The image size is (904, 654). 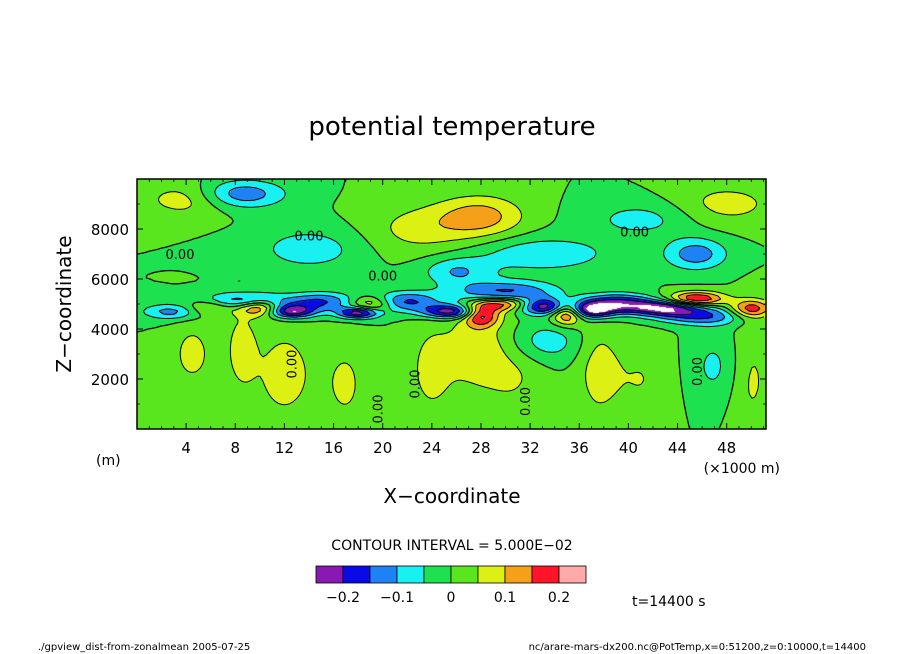 What do you see at coordinates (110, 330) in the screenshot?
I see `y-tick-label: 4000` at bounding box center [110, 330].